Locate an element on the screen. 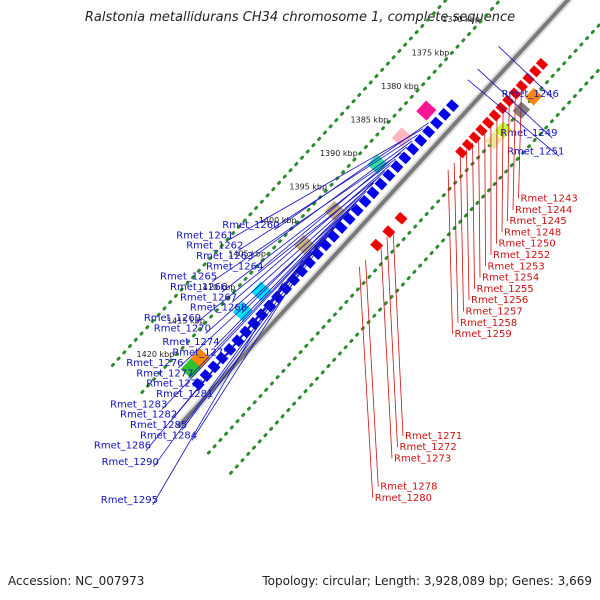 Image resolution: width=600 pixels, height=600 pixels. reverse-gene-label: Rmet_1244 is located at coordinates (543, 210).